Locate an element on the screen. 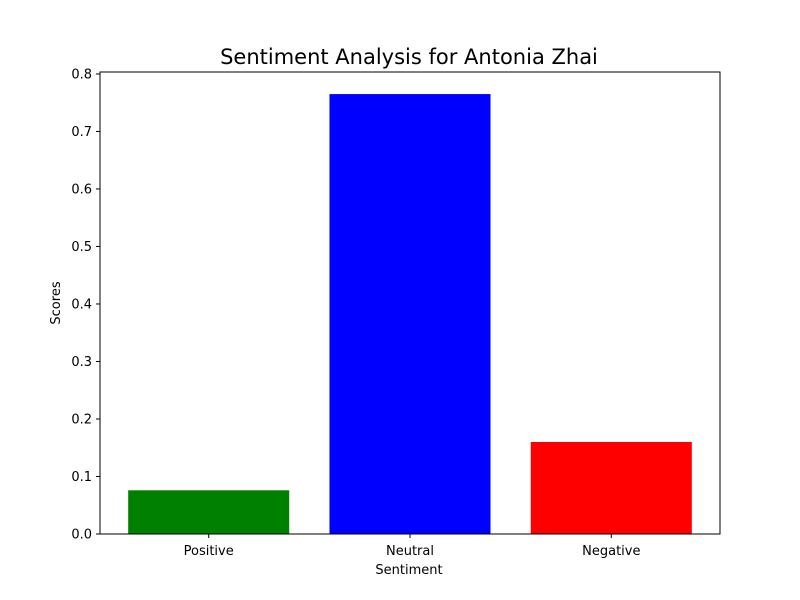 The width and height of the screenshot is (800, 600). bar-positive is located at coordinates (209, 512).